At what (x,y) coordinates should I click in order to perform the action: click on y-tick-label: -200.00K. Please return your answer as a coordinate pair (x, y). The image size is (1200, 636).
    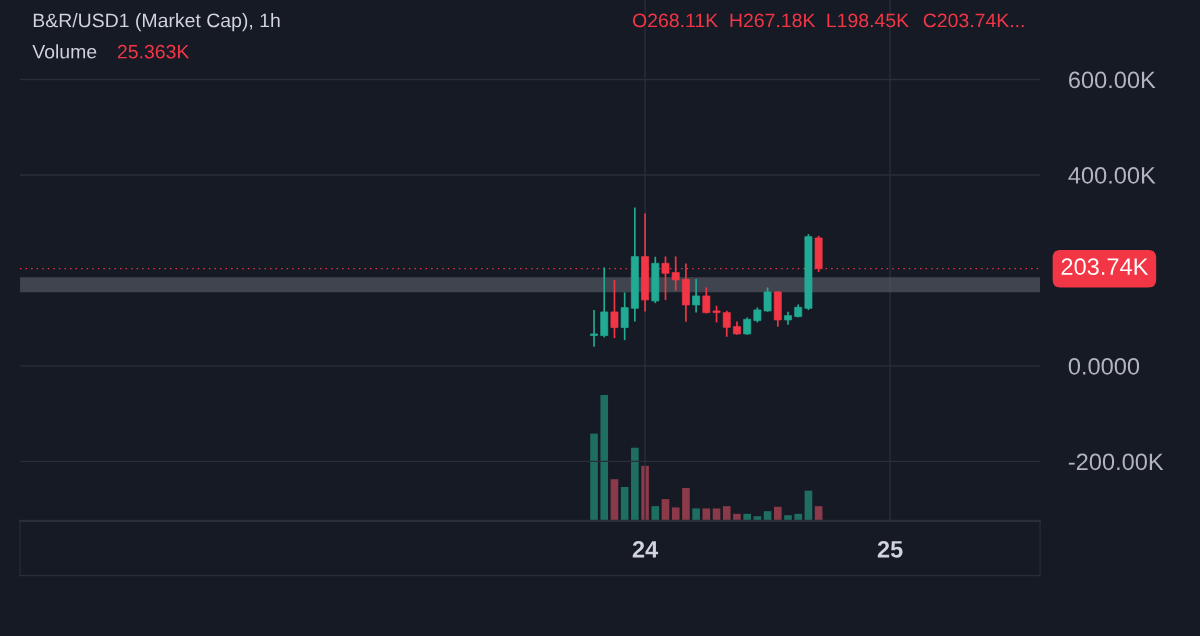
    Looking at the image, I should click on (1116, 462).